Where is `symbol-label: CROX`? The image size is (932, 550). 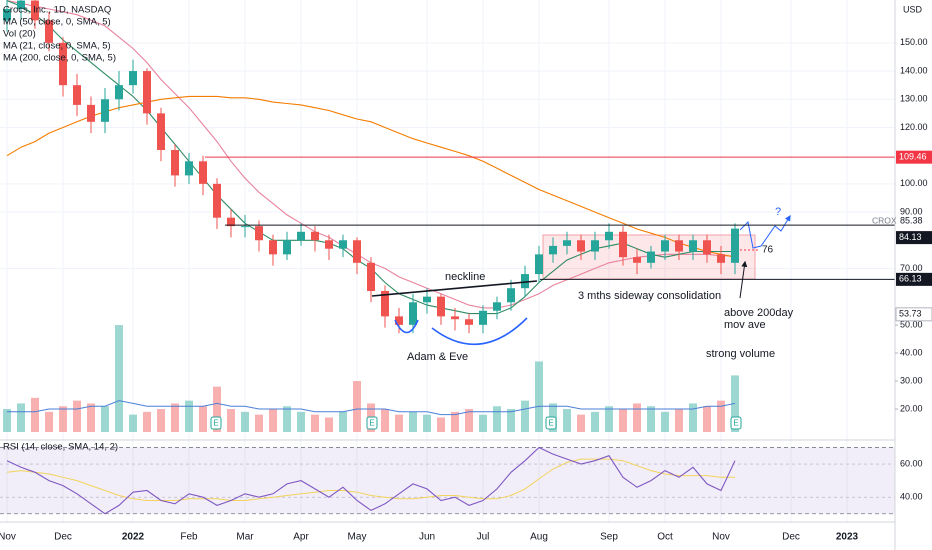 symbol-label: CROX is located at coordinates (884, 220).